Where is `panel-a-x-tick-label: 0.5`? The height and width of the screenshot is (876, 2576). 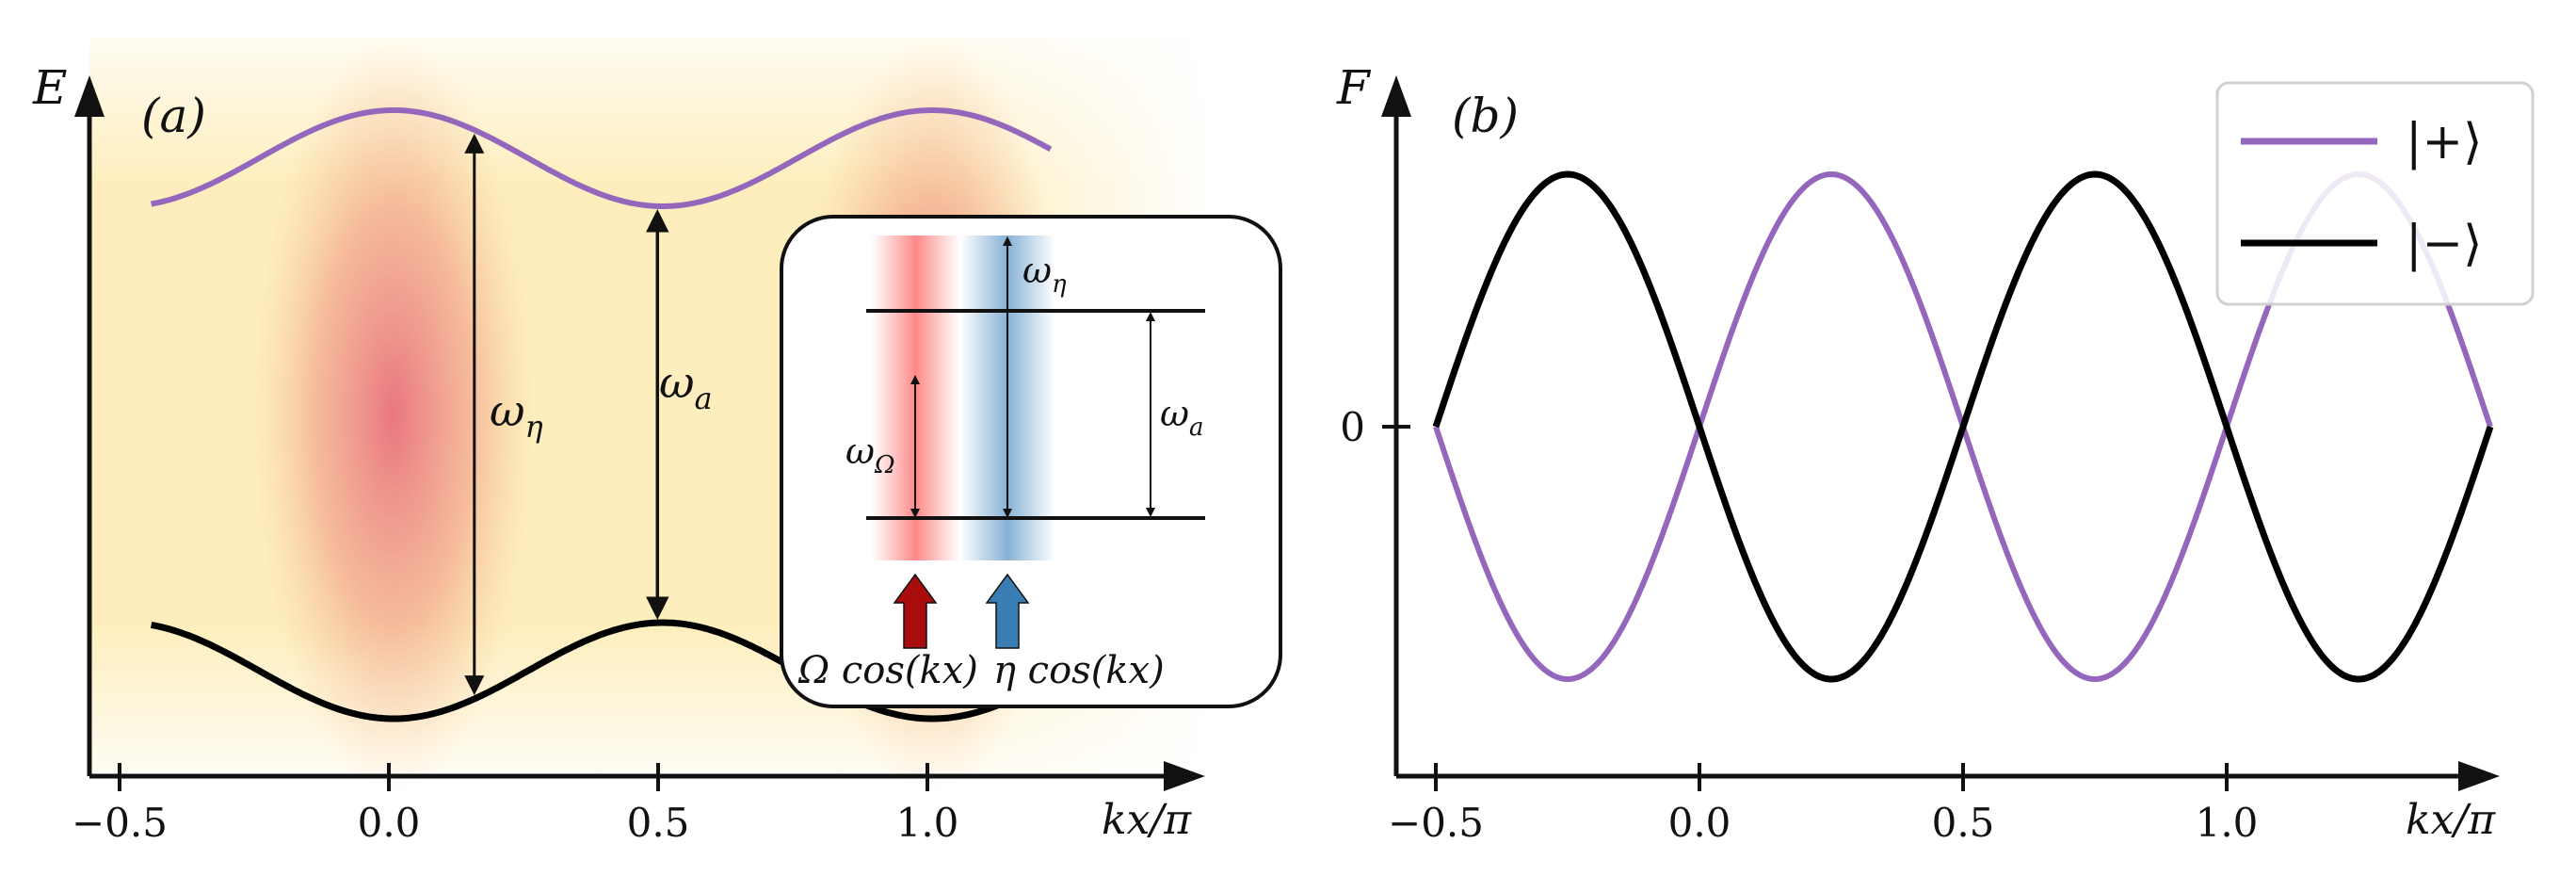
panel-a-x-tick-label: 0.5 is located at coordinates (658, 823).